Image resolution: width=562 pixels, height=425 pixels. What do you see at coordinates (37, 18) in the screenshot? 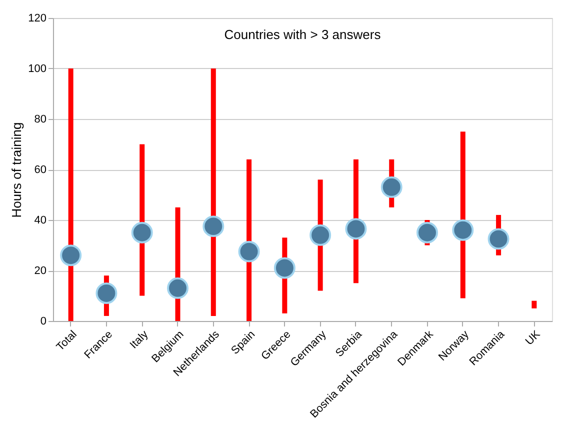
I see `y-tick-label: 120` at bounding box center [37, 18].